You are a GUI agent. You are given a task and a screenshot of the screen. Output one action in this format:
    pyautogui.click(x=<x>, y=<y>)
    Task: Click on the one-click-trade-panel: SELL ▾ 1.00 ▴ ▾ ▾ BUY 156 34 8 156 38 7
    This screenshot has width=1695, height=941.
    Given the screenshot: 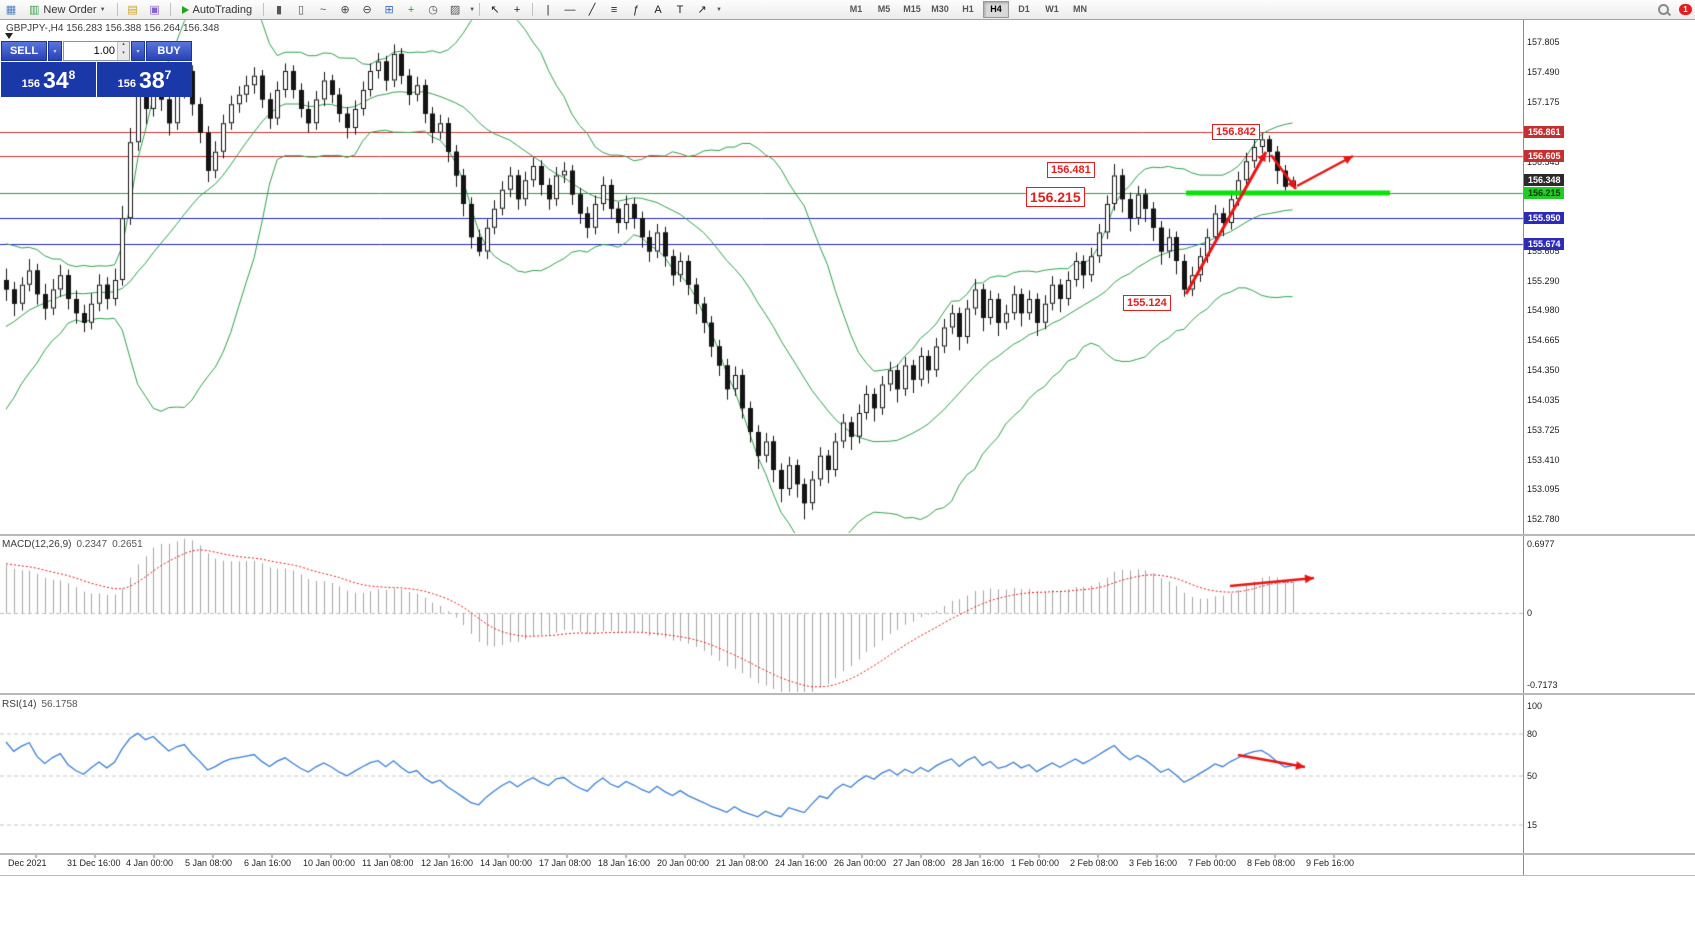 What is the action you would take?
    pyautogui.click(x=96, y=69)
    